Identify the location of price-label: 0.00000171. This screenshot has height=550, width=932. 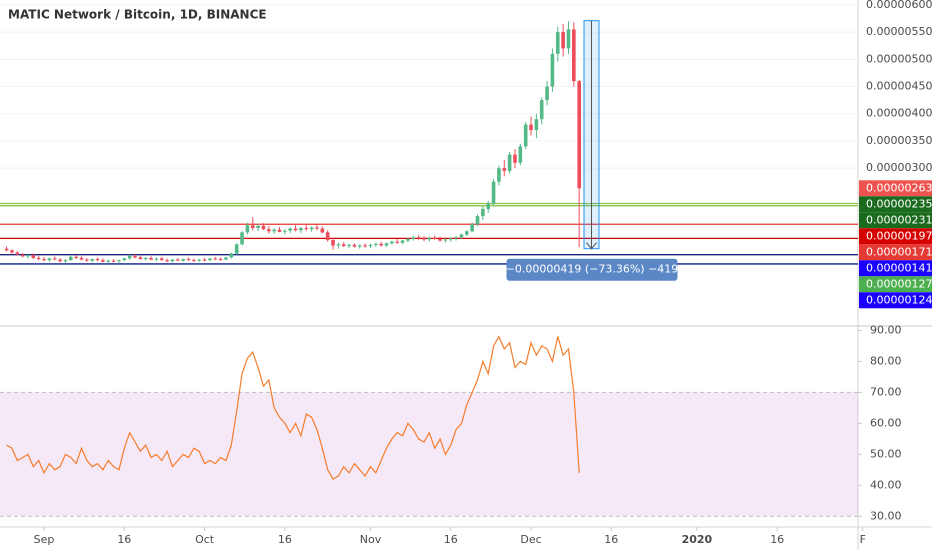
(899, 251).